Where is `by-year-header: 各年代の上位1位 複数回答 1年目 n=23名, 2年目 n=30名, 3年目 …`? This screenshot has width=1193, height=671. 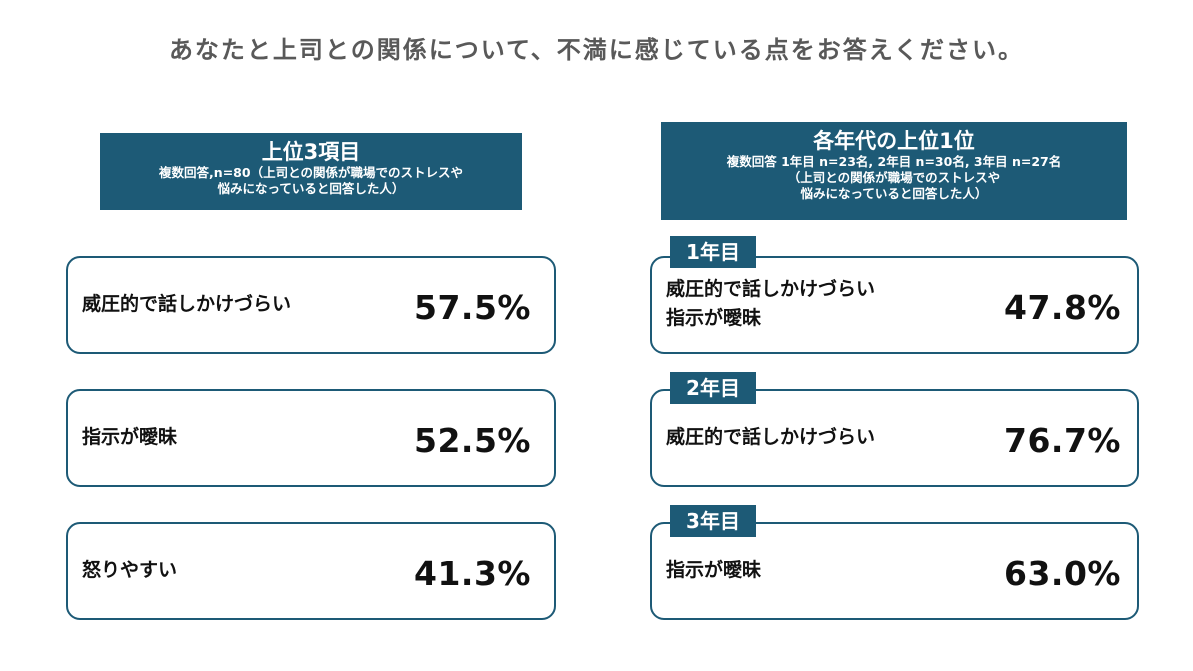 by-year-header: 各年代の上位1位 複数回答 1年目 n=23名, 2年目 n=30名, 3年目 … is located at coordinates (894, 171).